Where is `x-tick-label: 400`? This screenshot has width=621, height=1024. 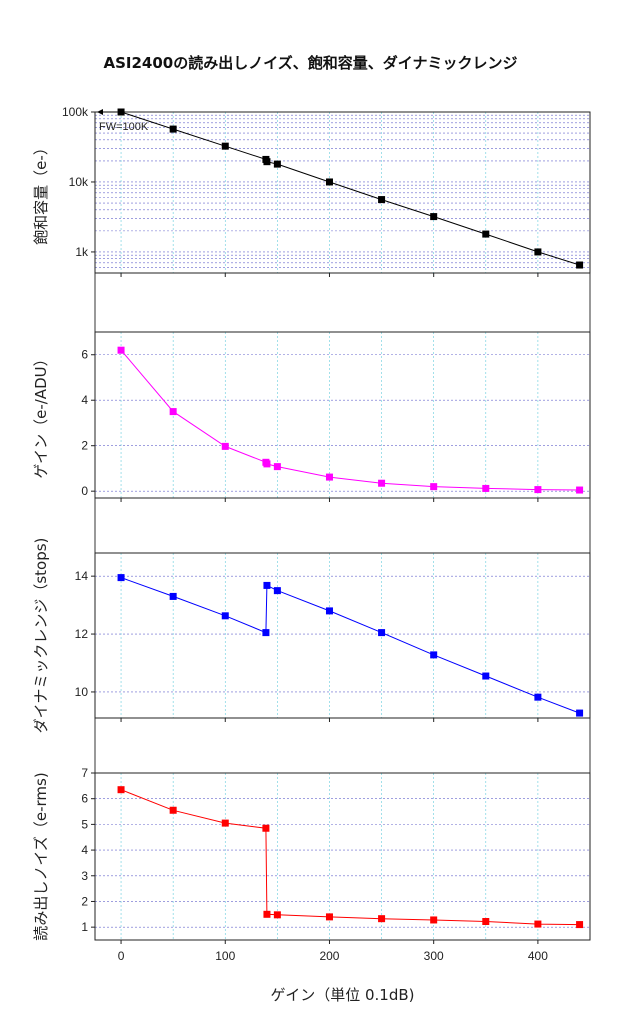
x-tick-label: 400 is located at coordinates (538, 956).